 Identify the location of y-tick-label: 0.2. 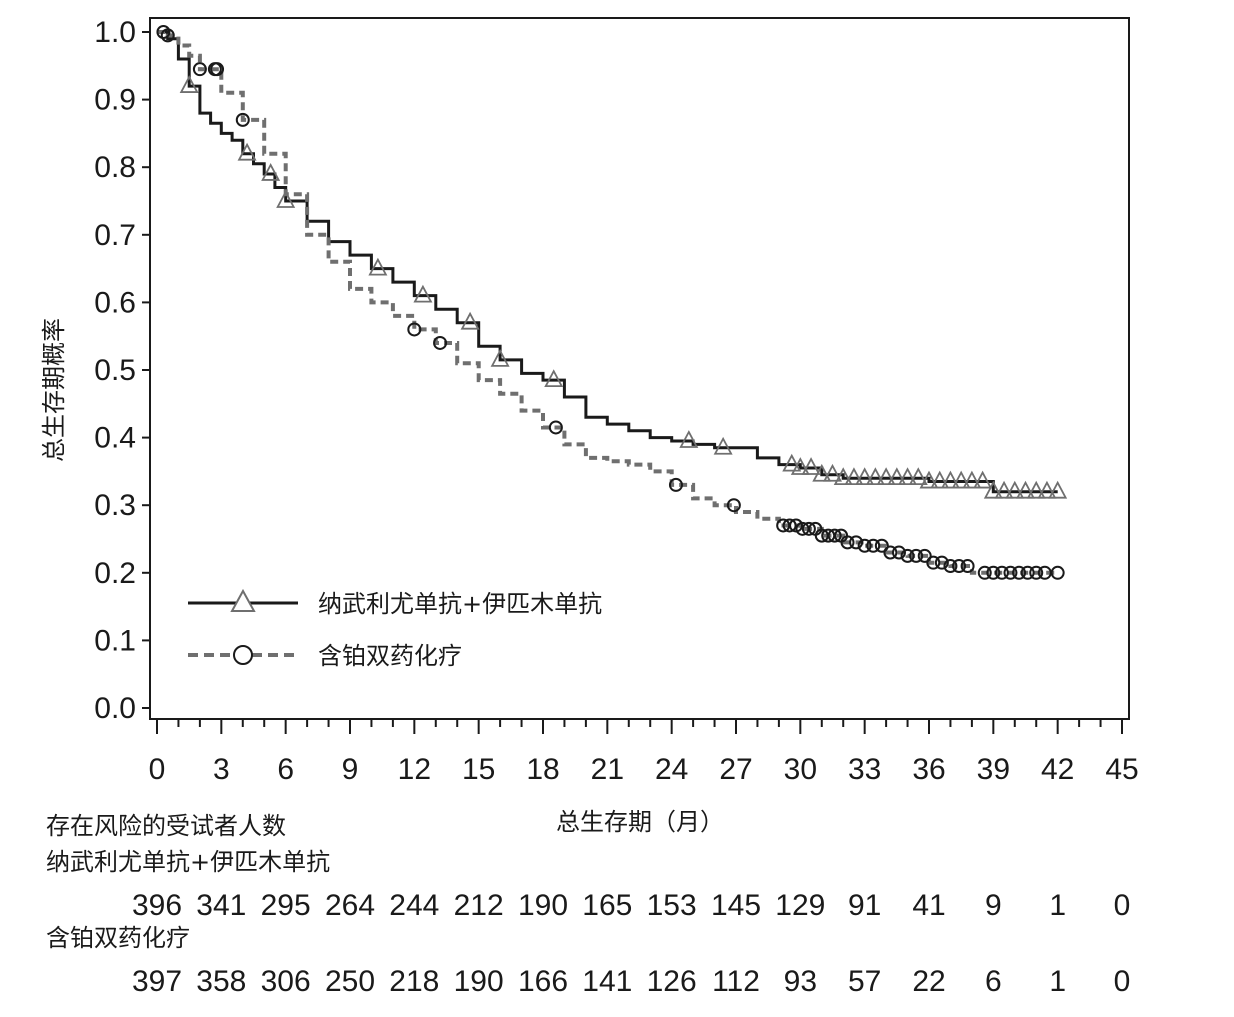
(115, 573).